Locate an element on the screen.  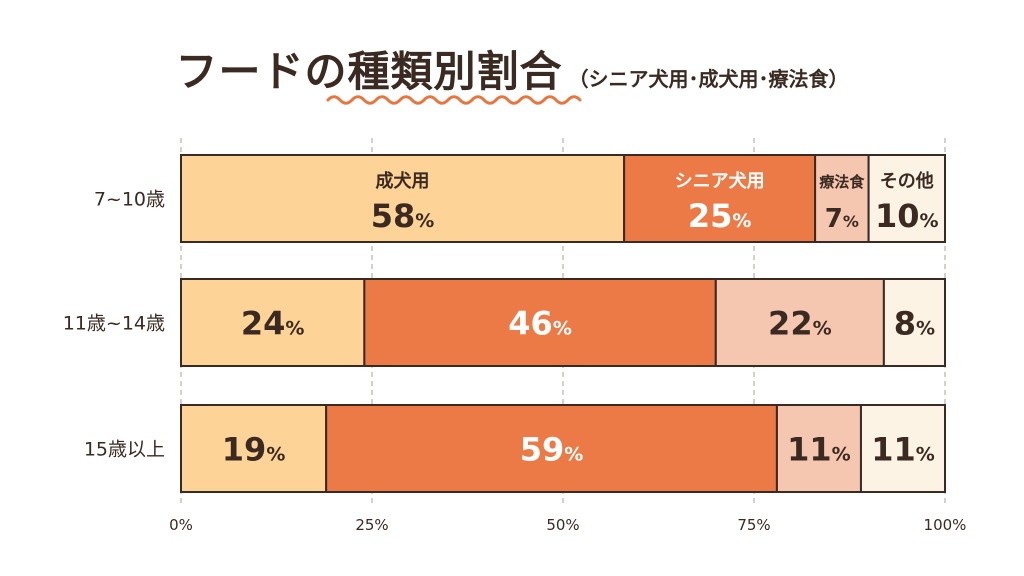
data-label: 24% is located at coordinates (273, 324).